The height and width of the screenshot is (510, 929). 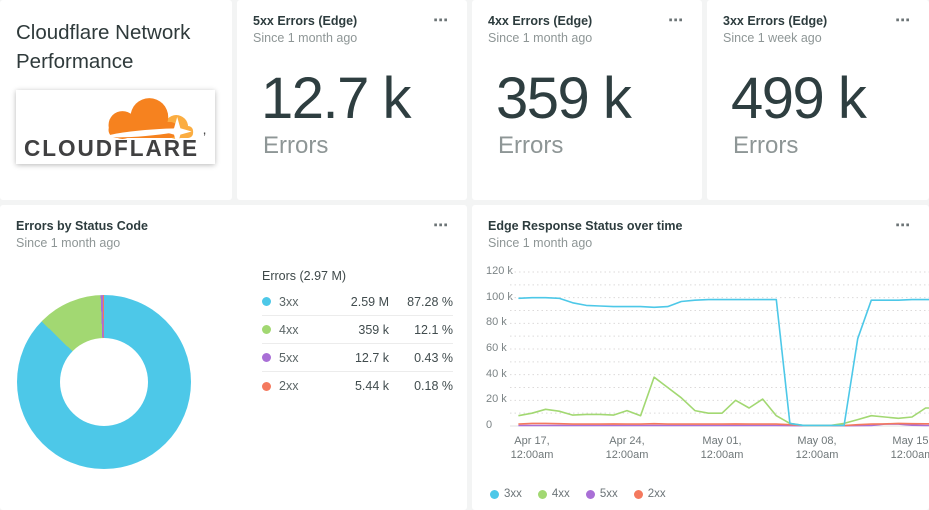 What do you see at coordinates (289, 357) in the screenshot?
I see `series-name: 5xx` at bounding box center [289, 357].